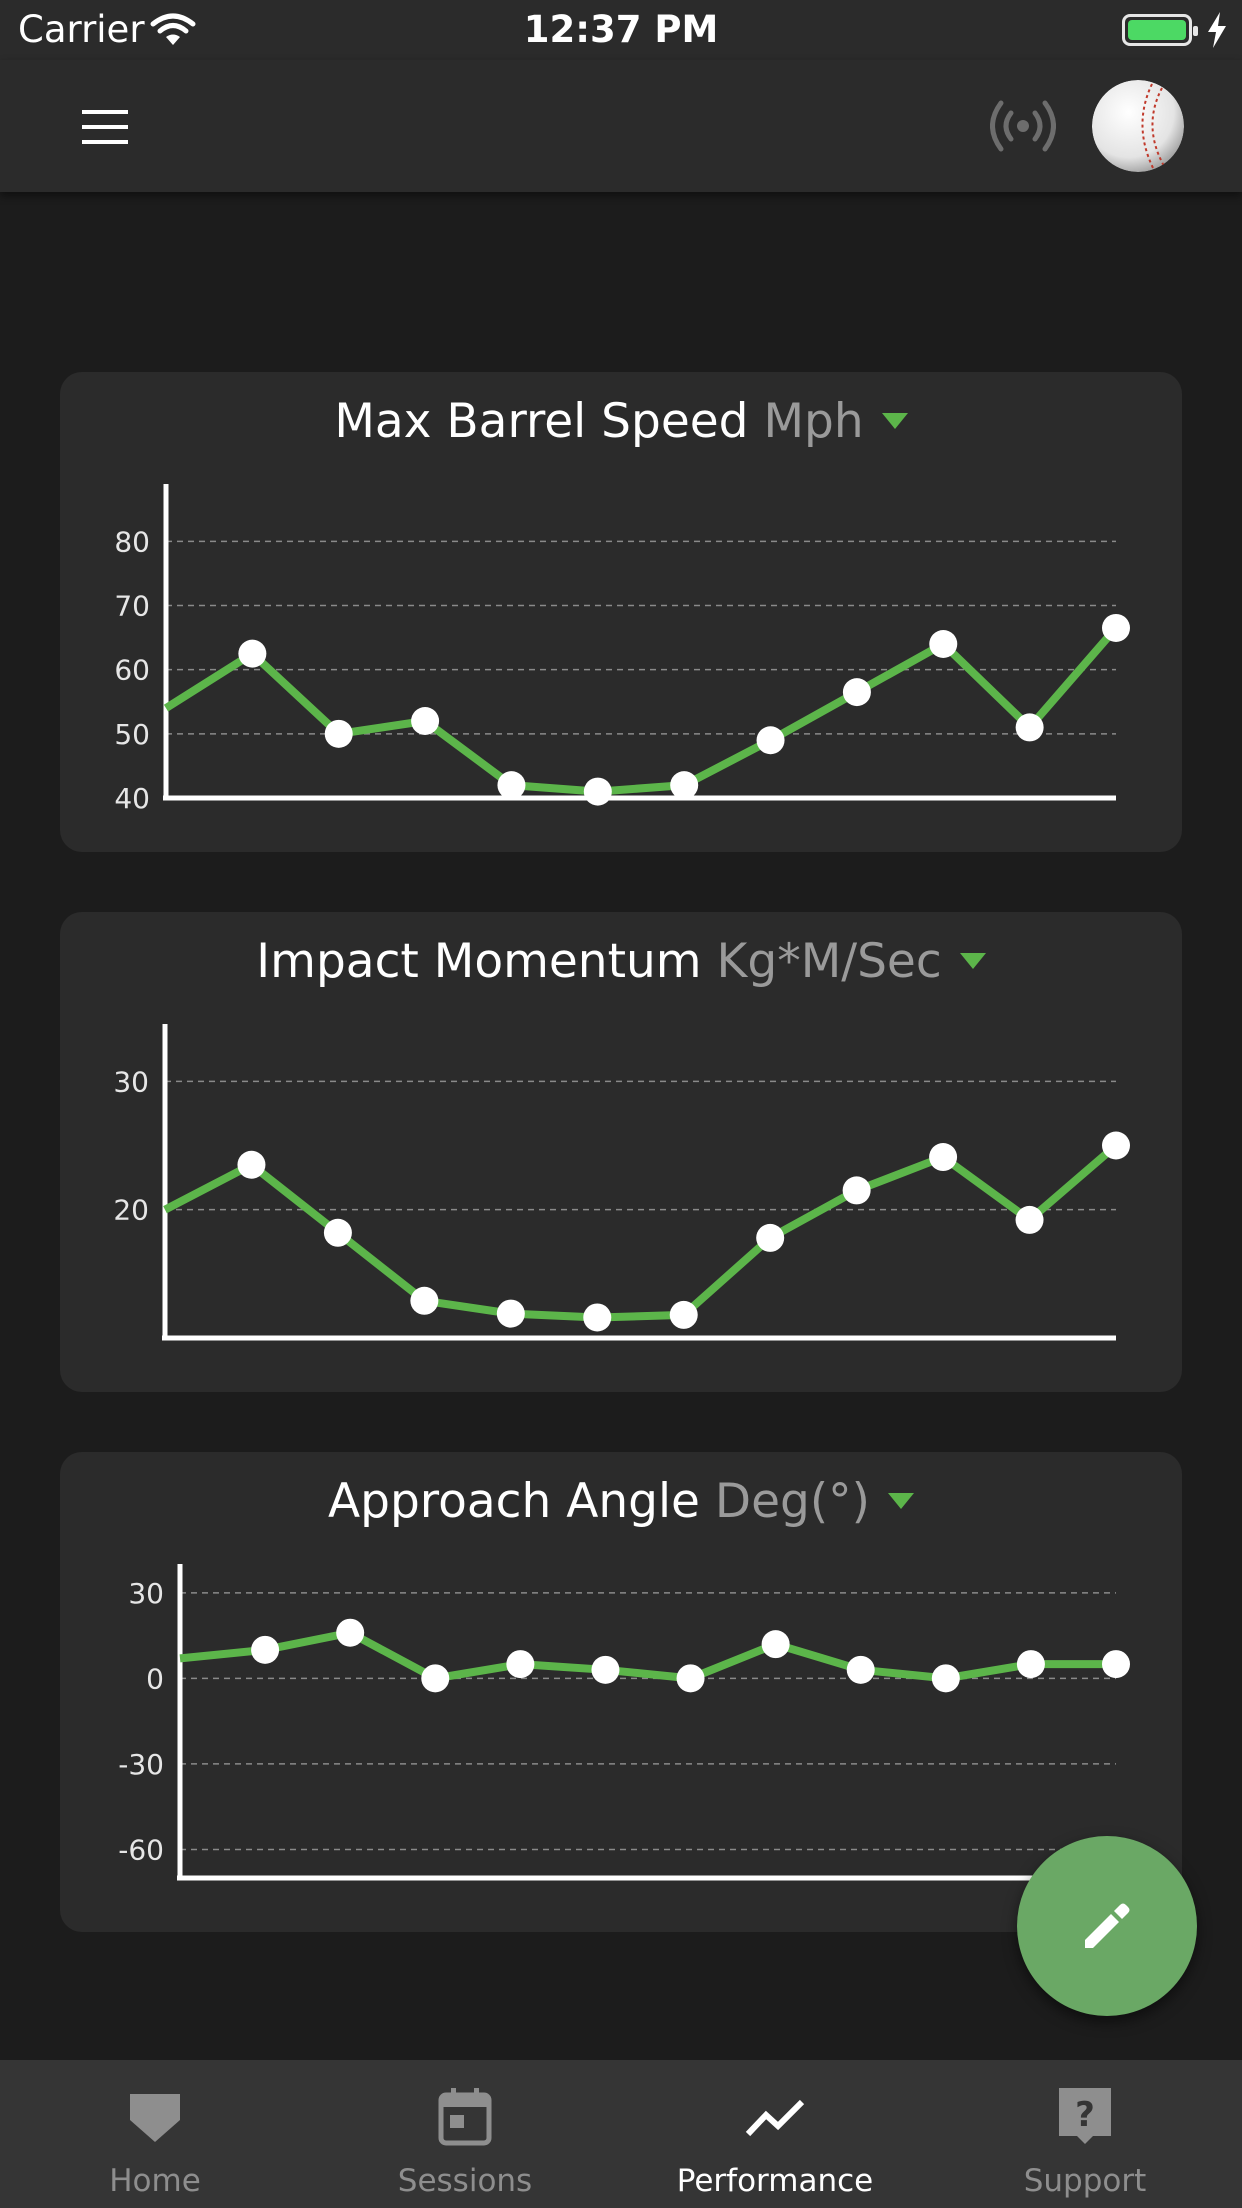 This screenshot has width=1242, height=2208. What do you see at coordinates (131, 1210) in the screenshot?
I see `y-tick-label: 20` at bounding box center [131, 1210].